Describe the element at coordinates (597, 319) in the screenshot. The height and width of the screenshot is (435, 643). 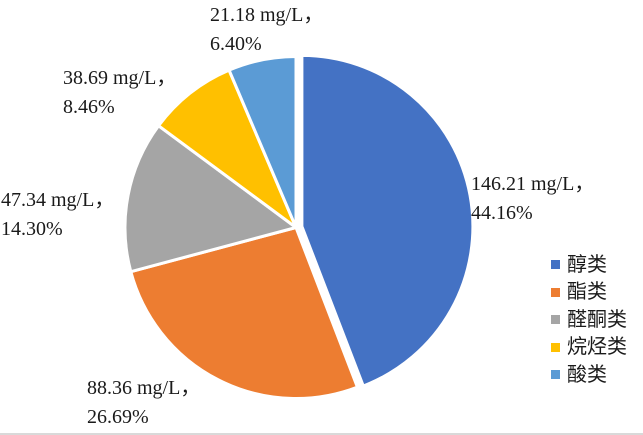
I see `legend-label-aldehydes-ketones: 醛酮类` at that location.